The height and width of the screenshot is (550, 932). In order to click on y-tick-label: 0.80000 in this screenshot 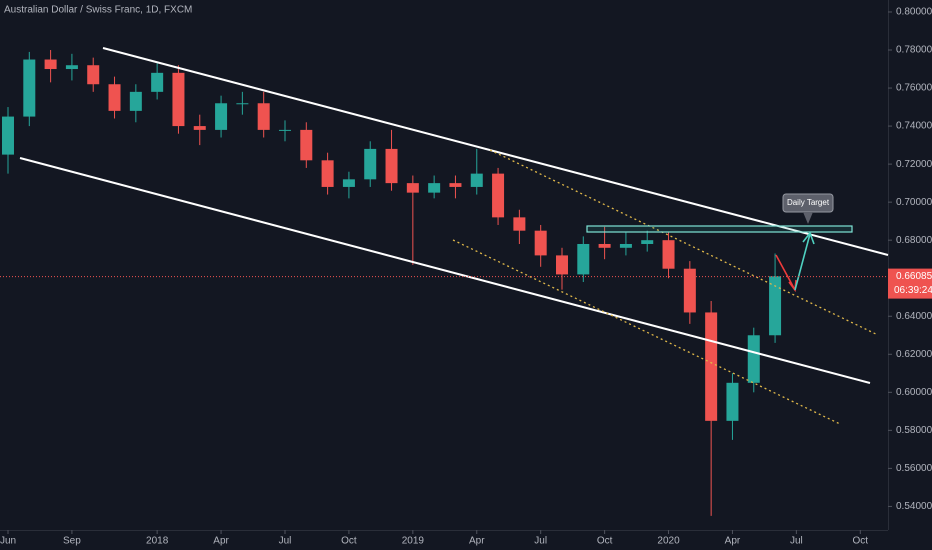, I will do `click(914, 12)`.